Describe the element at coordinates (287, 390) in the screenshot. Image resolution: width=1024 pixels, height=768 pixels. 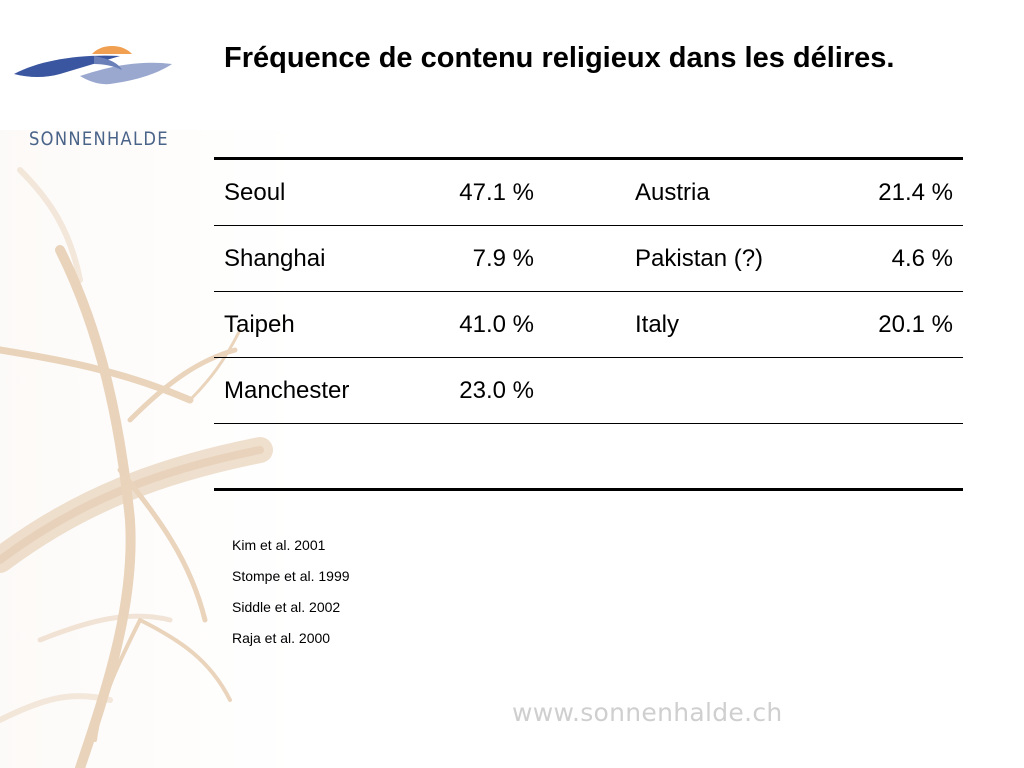
I see `cell-place: Manchester` at that location.